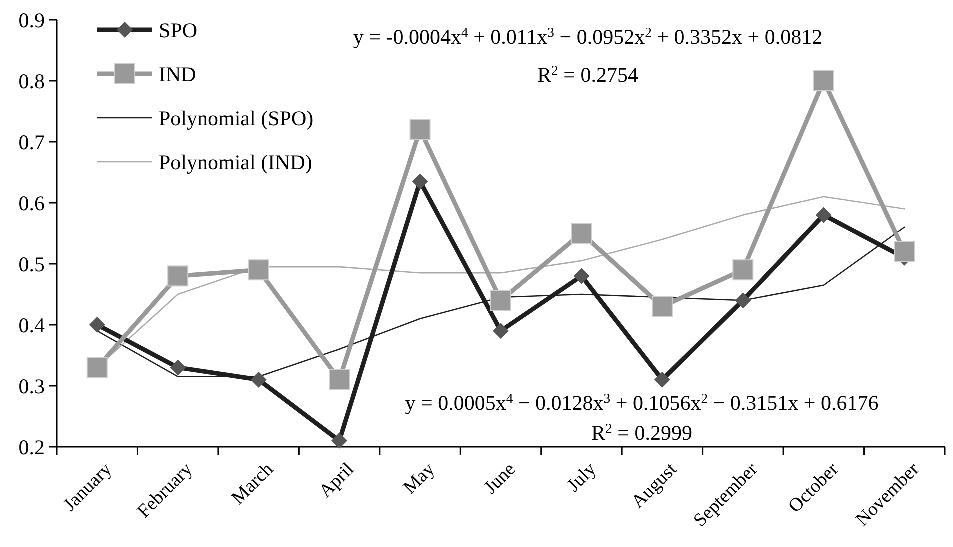 The image size is (953, 547). I want to click on annotation: R$^{2}$ = 0.2754, so click(588, 74).